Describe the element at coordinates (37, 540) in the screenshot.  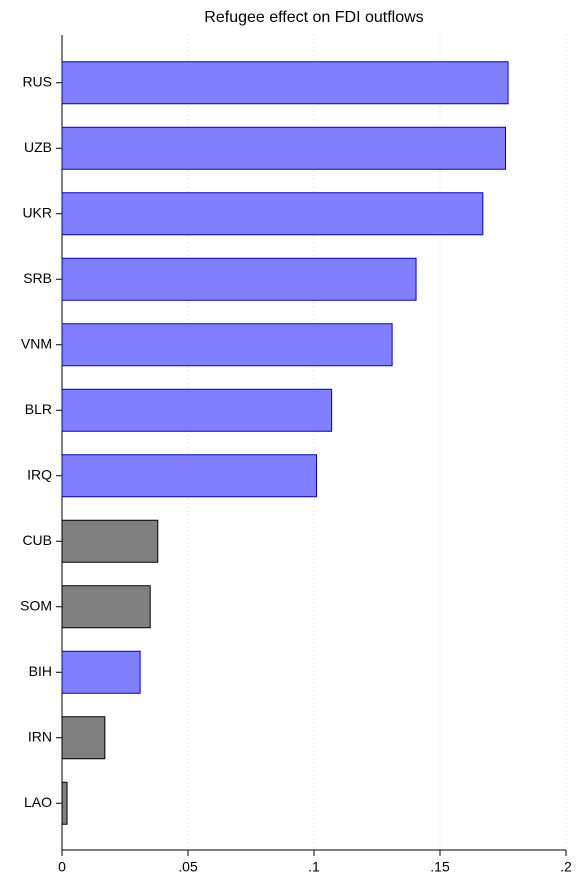
I see `y-tick-label: CUB` at that location.